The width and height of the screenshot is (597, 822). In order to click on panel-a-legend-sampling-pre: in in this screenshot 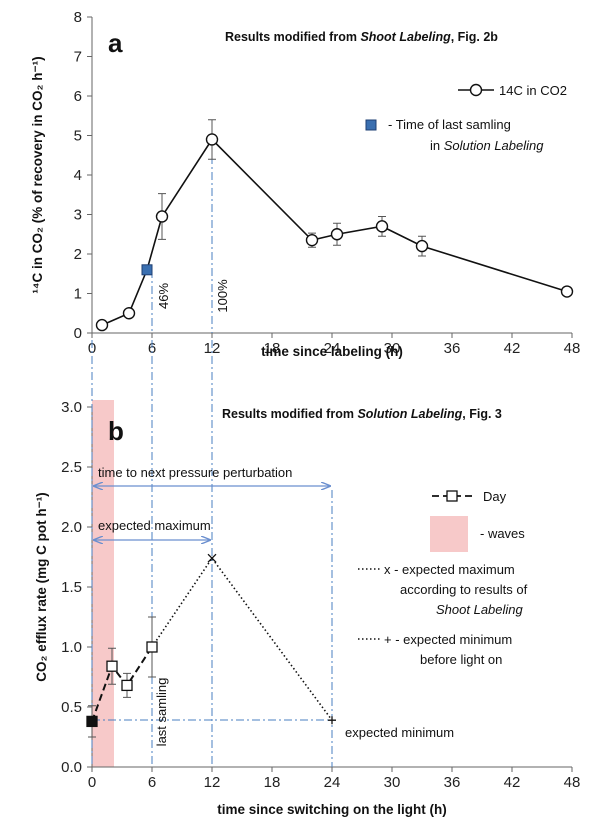, I will do `click(437, 145)`.